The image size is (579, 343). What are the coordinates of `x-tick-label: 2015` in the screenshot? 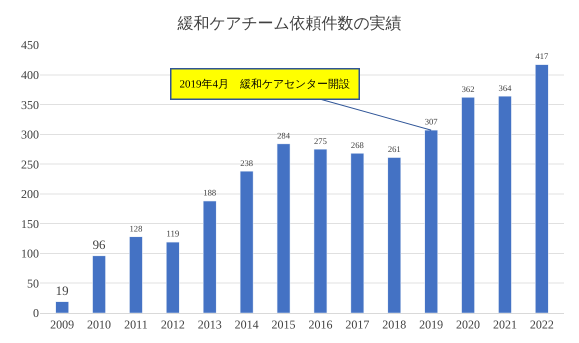 It's located at (284, 324).